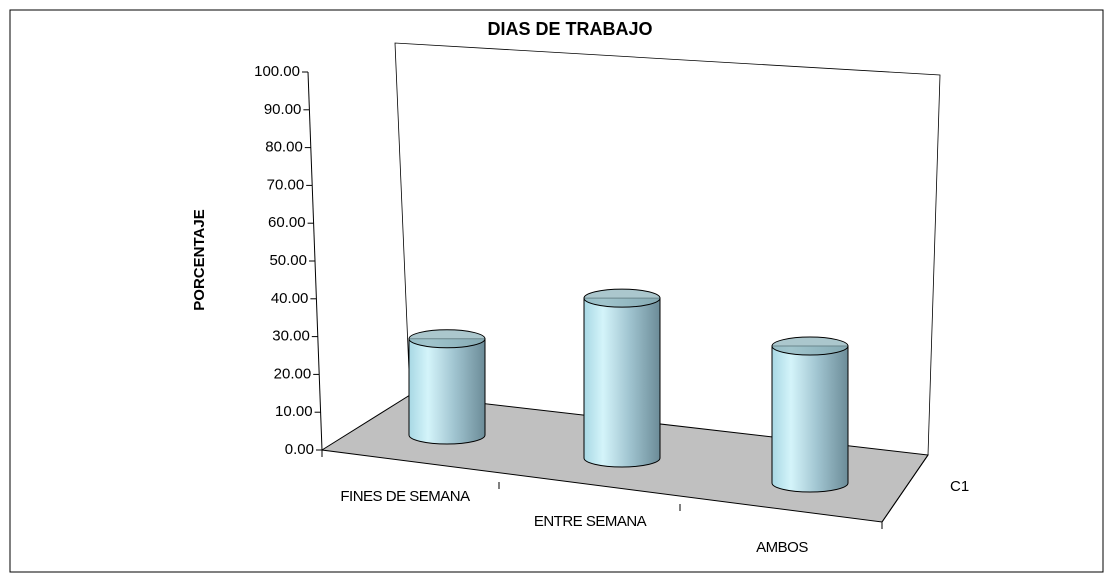  What do you see at coordinates (294, 411) in the screenshot?
I see `y-tick-label: 10.00` at bounding box center [294, 411].